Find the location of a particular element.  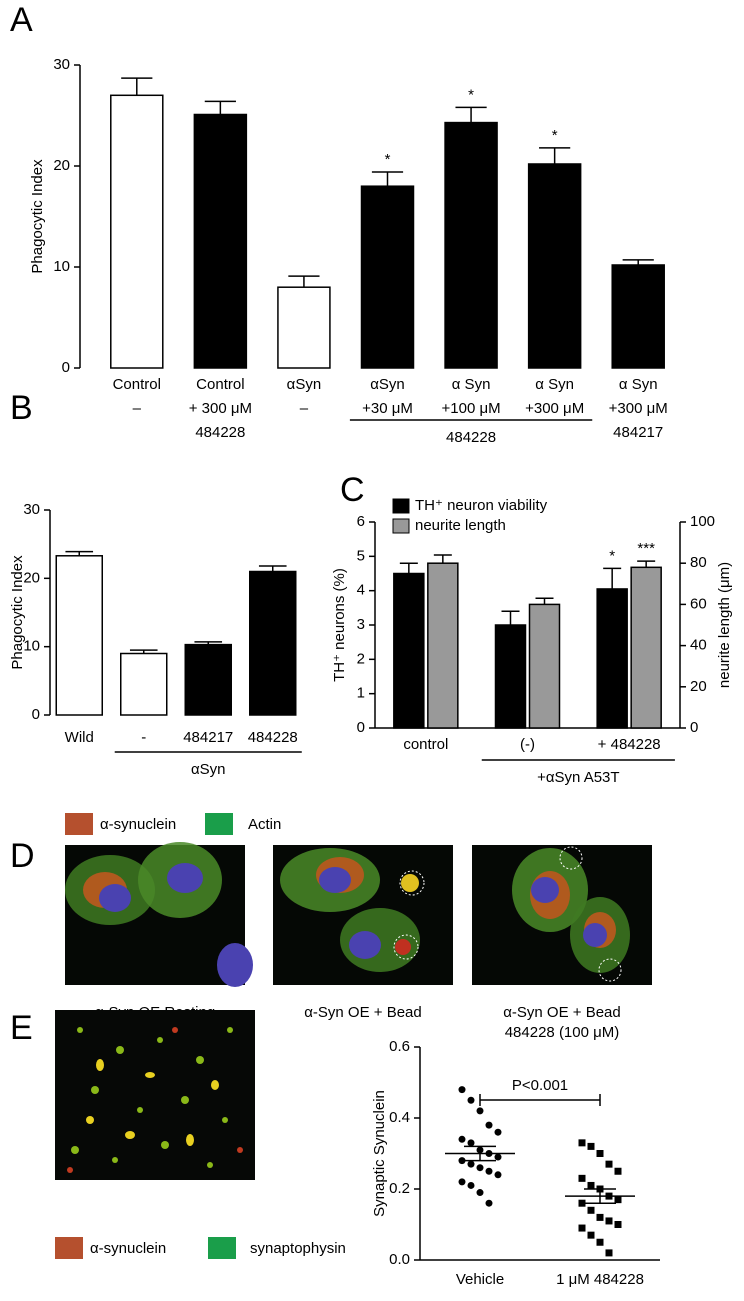

x-tick-label: +300 μM is located at coordinates (554, 408).